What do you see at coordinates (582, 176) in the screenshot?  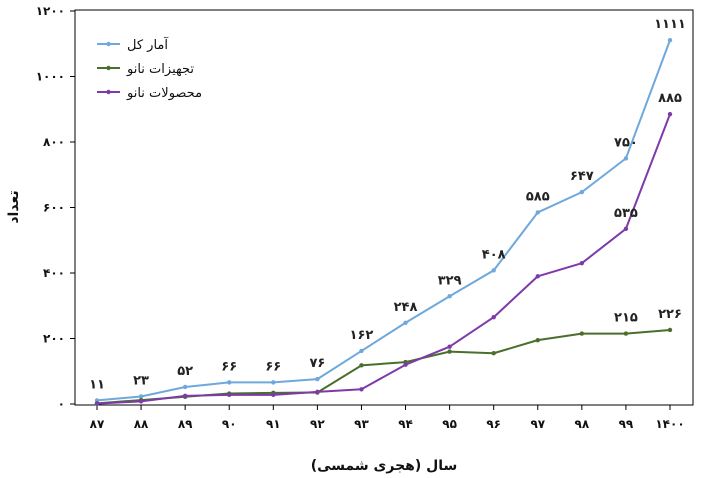 I see `data-label: ۶۴۷` at bounding box center [582, 176].